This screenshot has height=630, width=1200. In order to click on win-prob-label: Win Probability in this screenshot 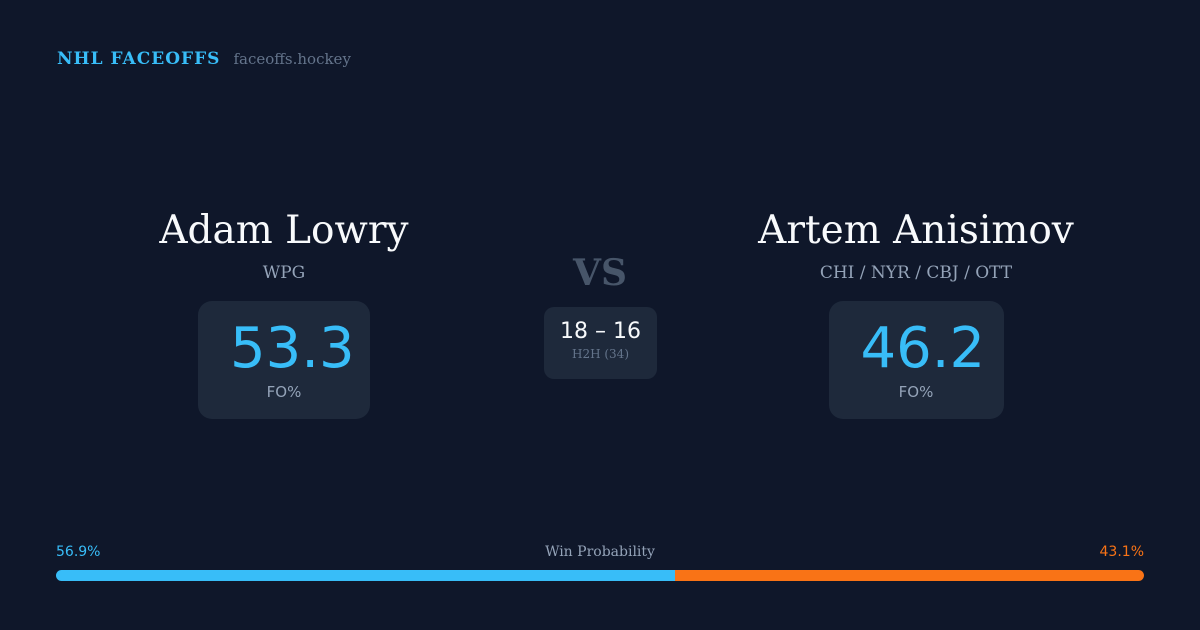, I will do `click(600, 552)`.